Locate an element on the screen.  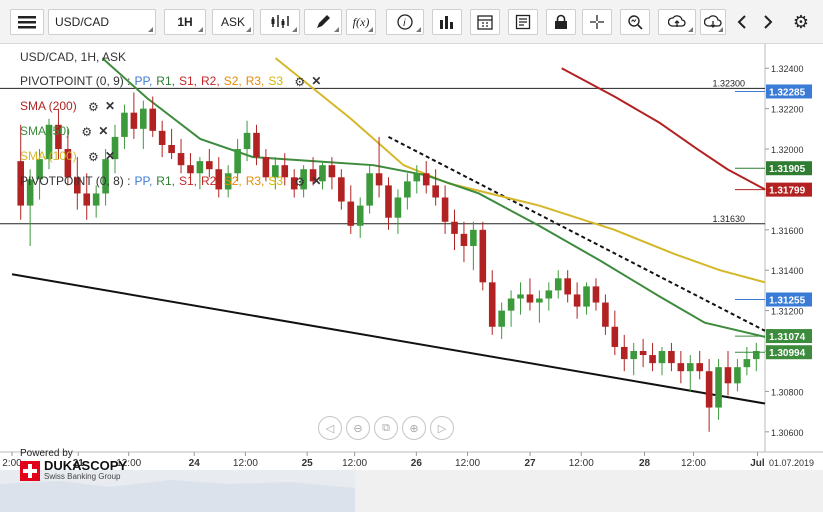
legend-pivot2-name: PIVOTPOINT (0, 8) is located at coordinates (72, 181).